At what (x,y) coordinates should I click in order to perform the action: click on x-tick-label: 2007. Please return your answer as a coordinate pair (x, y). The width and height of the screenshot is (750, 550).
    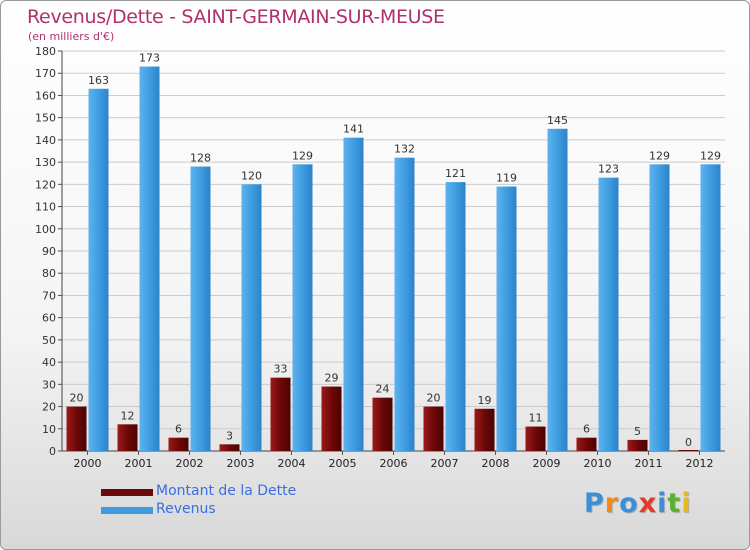
    Looking at the image, I should click on (445, 463).